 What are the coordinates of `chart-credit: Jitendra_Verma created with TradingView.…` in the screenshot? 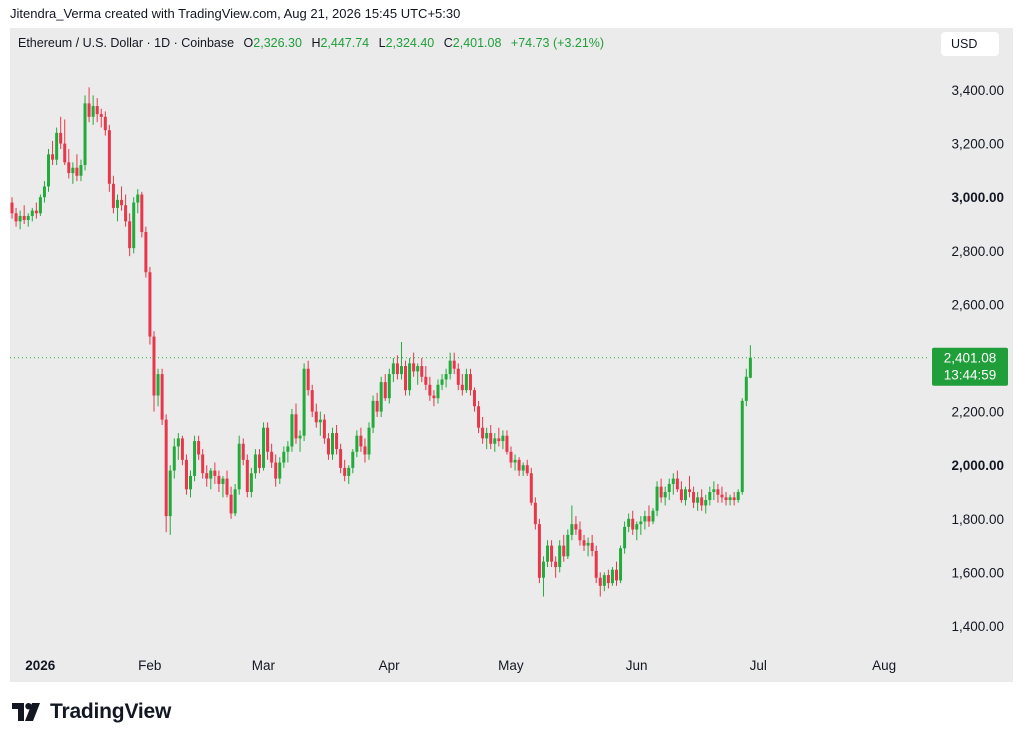 It's located at (235, 13).